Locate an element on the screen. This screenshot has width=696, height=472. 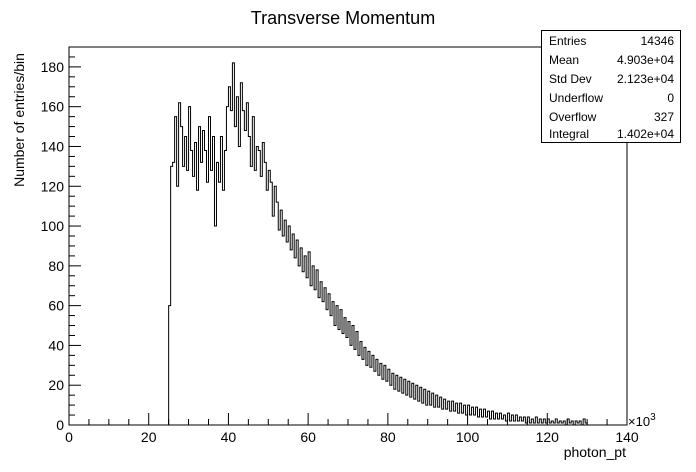
x-axis-multiplier-exponent: 3 is located at coordinates (653, 417).